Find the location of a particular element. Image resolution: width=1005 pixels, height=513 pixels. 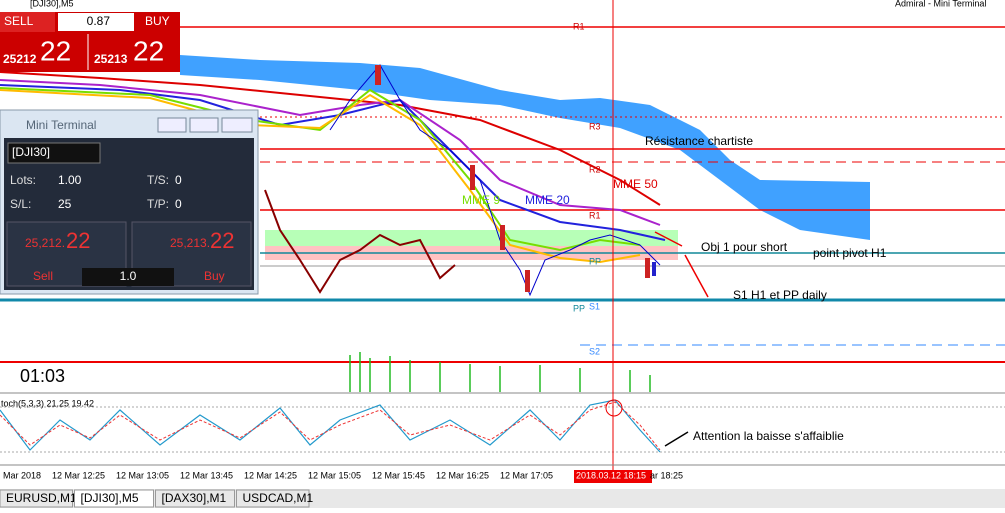

x-label: 12 Mar 12:25 is located at coordinates (78, 475).